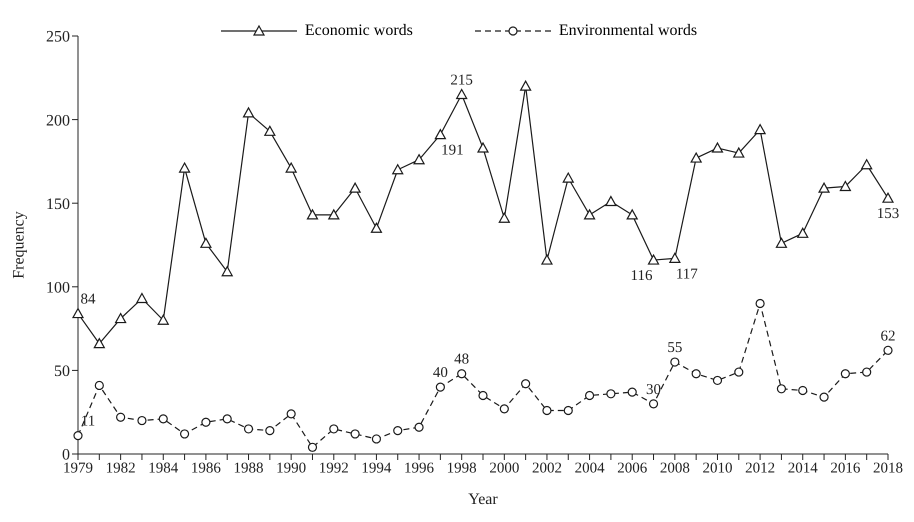 The height and width of the screenshot is (522, 914). What do you see at coordinates (717, 468) in the screenshot?
I see `x-tick-label: 2010` at bounding box center [717, 468].